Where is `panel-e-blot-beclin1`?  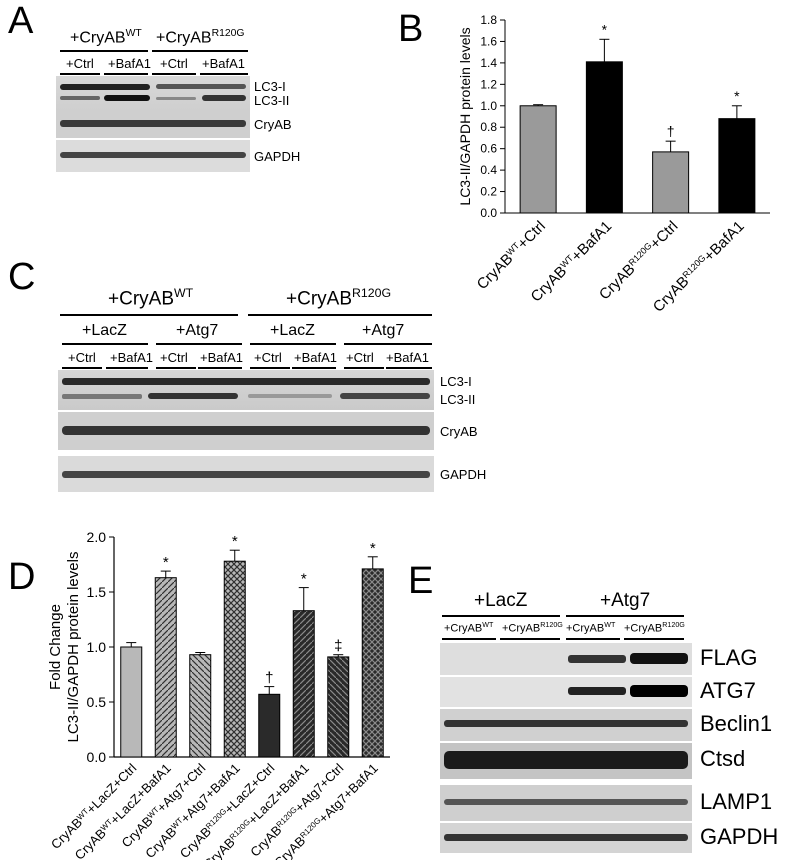 panel-e-blot-beclin1 is located at coordinates (566, 725).